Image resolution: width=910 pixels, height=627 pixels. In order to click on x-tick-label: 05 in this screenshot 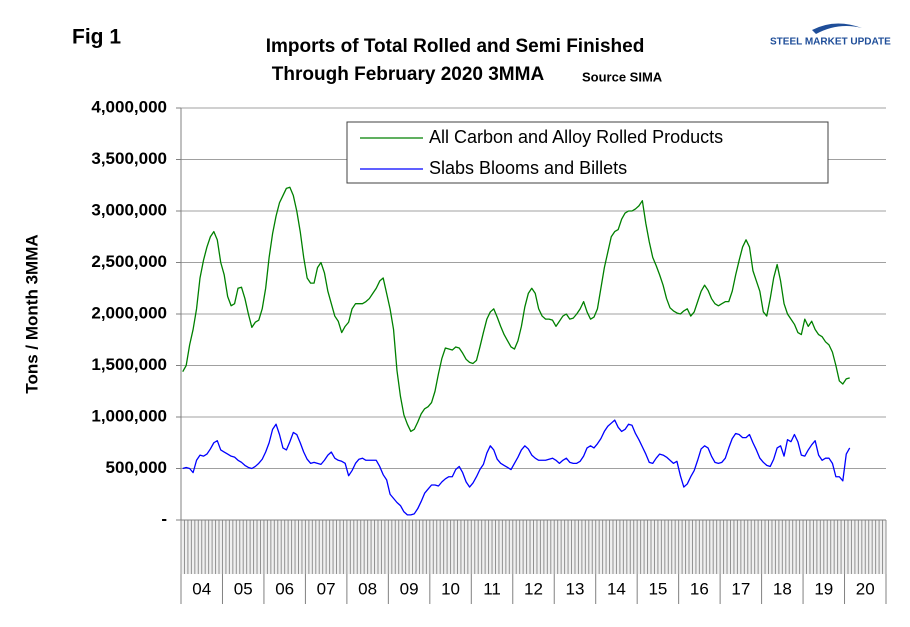, I will do `click(243, 588)`.